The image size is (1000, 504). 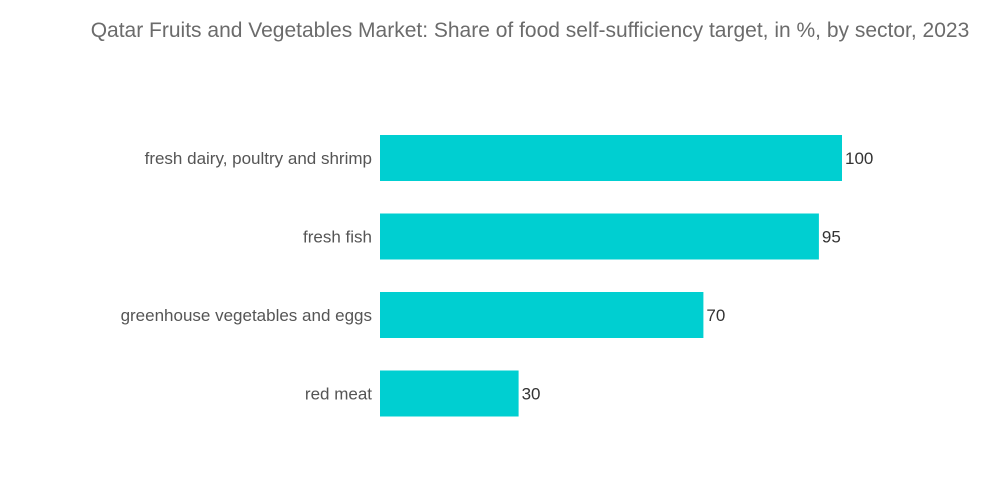 I want to click on value-label-0: 100, so click(x=859, y=158).